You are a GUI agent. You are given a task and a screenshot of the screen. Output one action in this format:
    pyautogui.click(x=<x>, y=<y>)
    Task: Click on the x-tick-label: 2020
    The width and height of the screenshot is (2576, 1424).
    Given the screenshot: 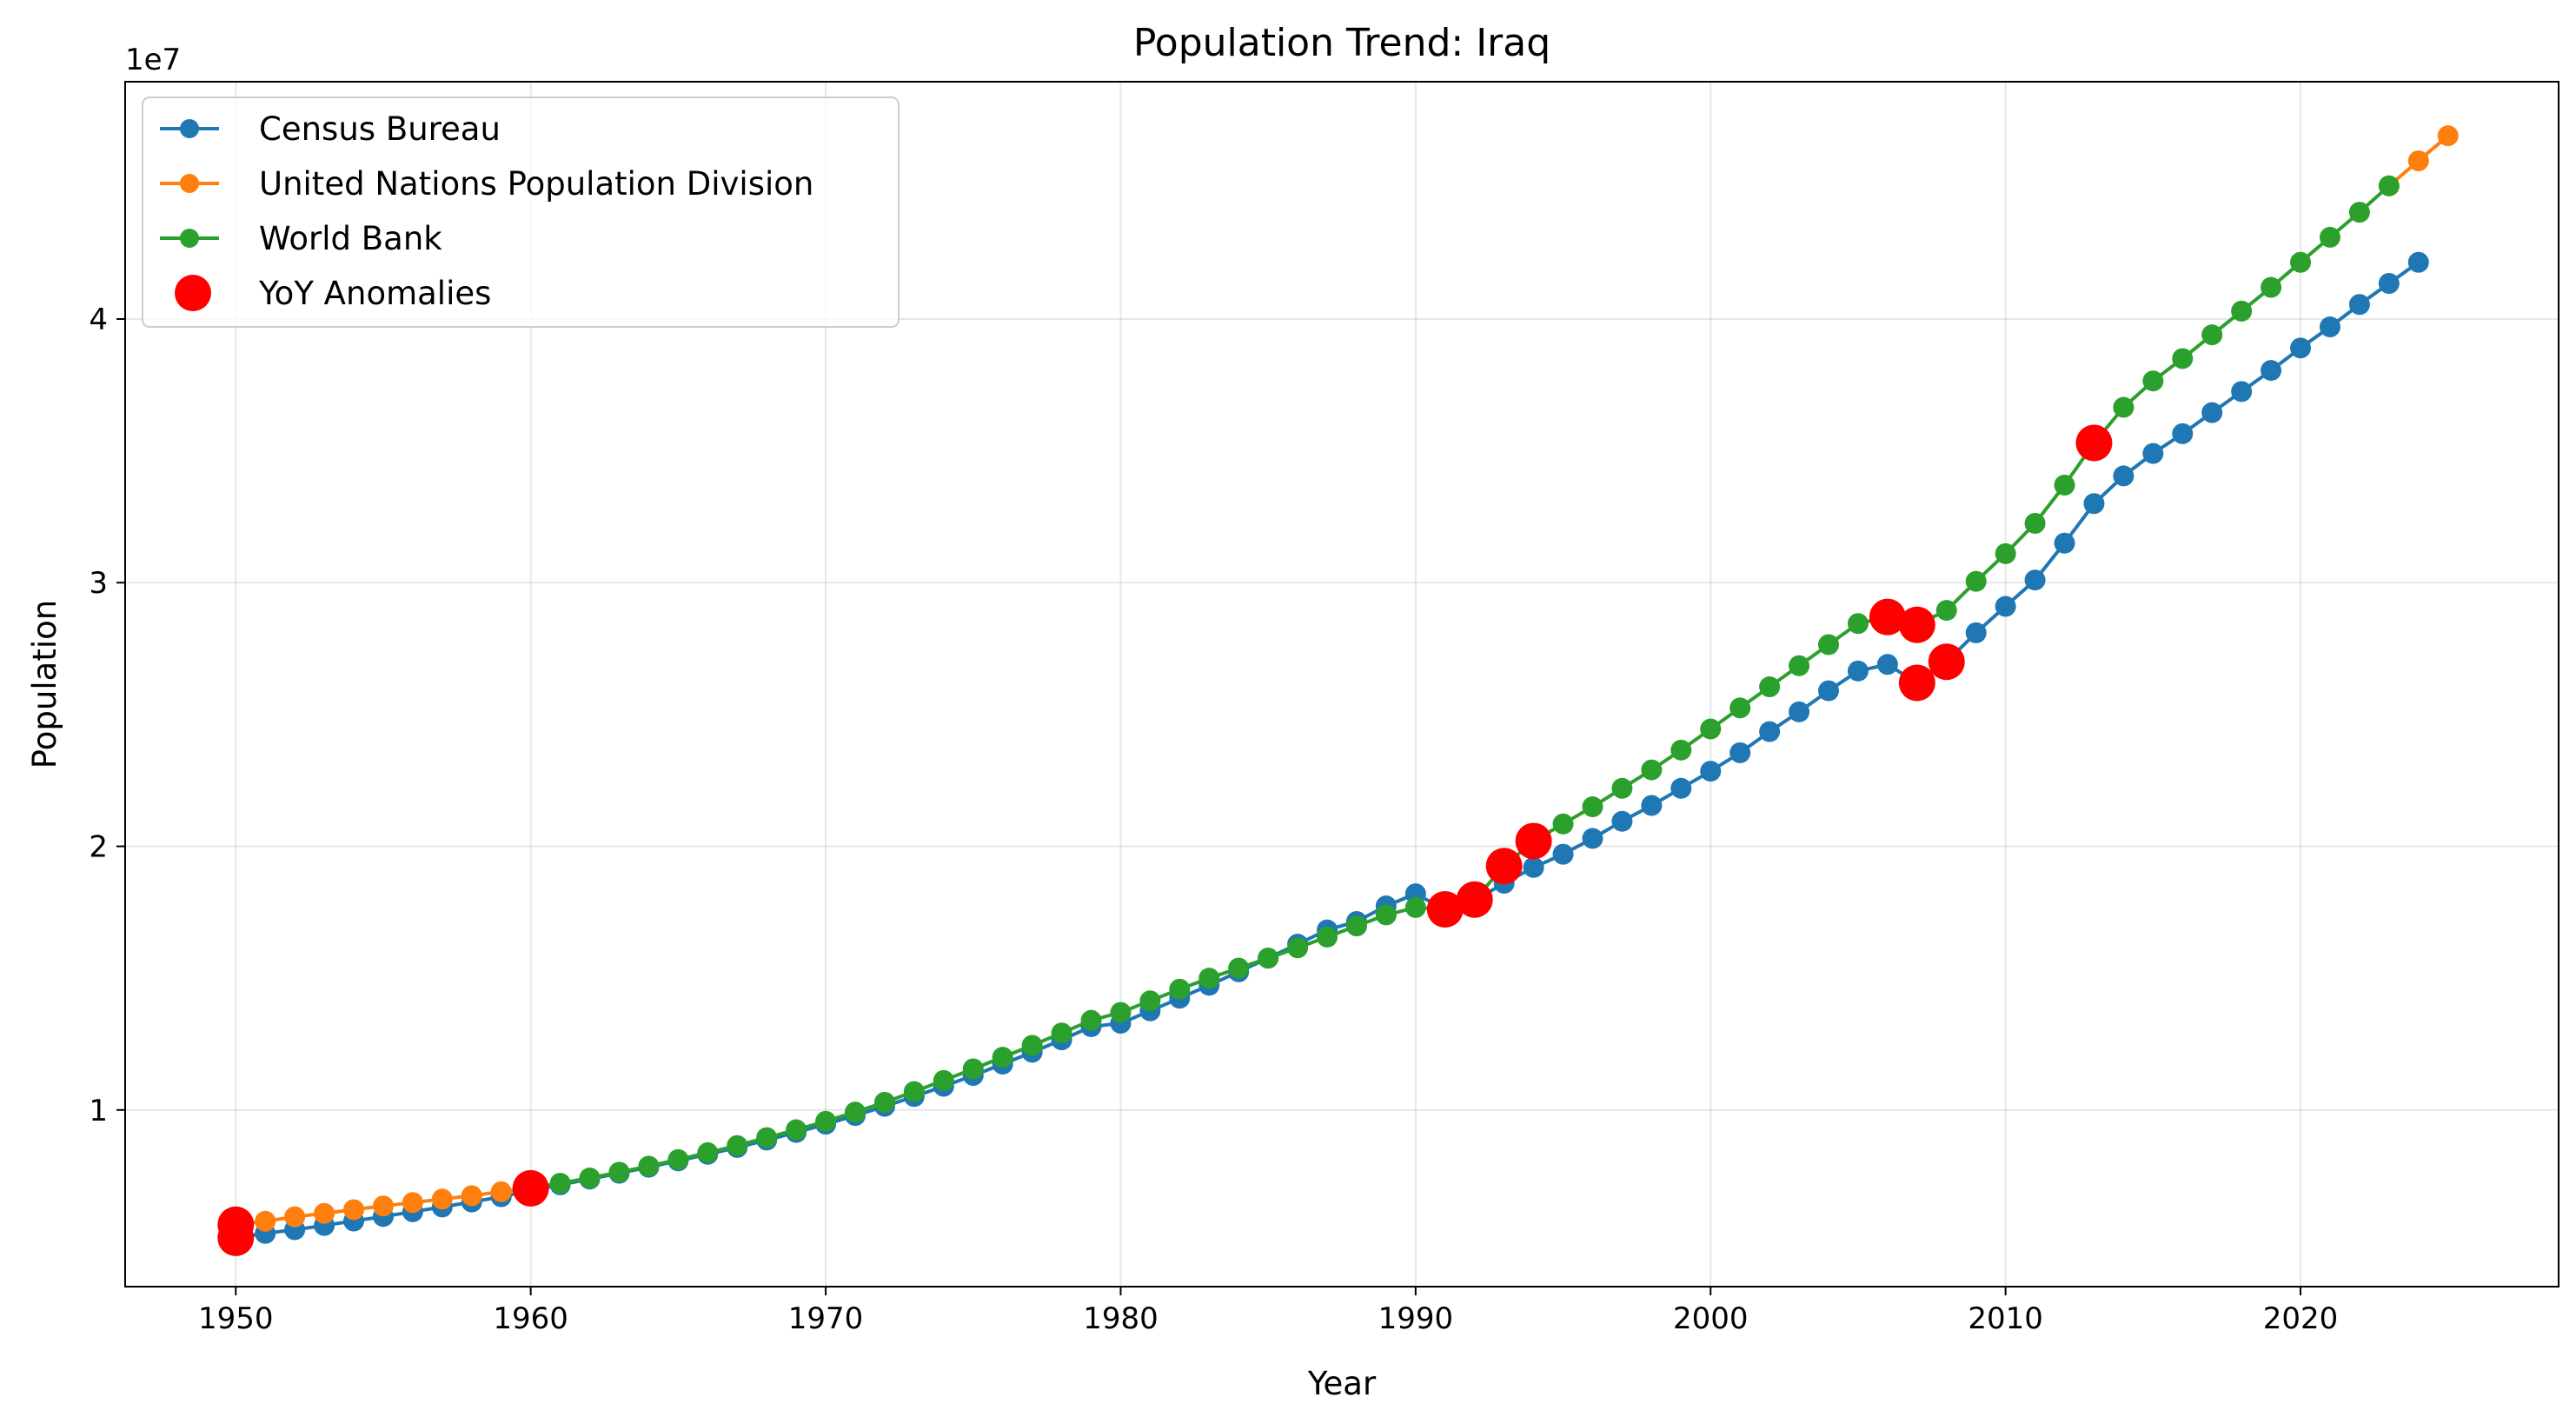 What is the action you would take?
    pyautogui.click(x=2301, y=1318)
    